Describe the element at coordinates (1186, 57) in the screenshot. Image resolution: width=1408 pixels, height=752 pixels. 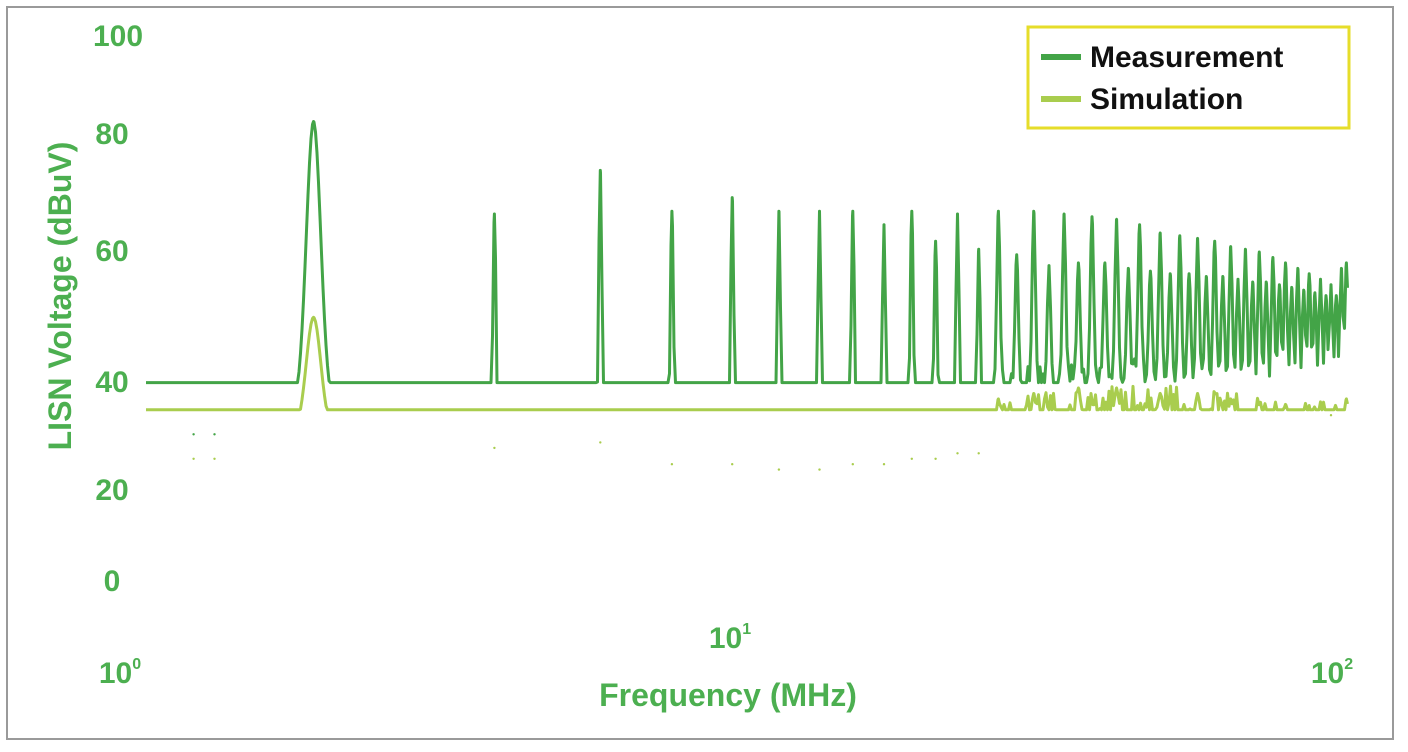
I see `legend-label-measurement: Measurement` at that location.